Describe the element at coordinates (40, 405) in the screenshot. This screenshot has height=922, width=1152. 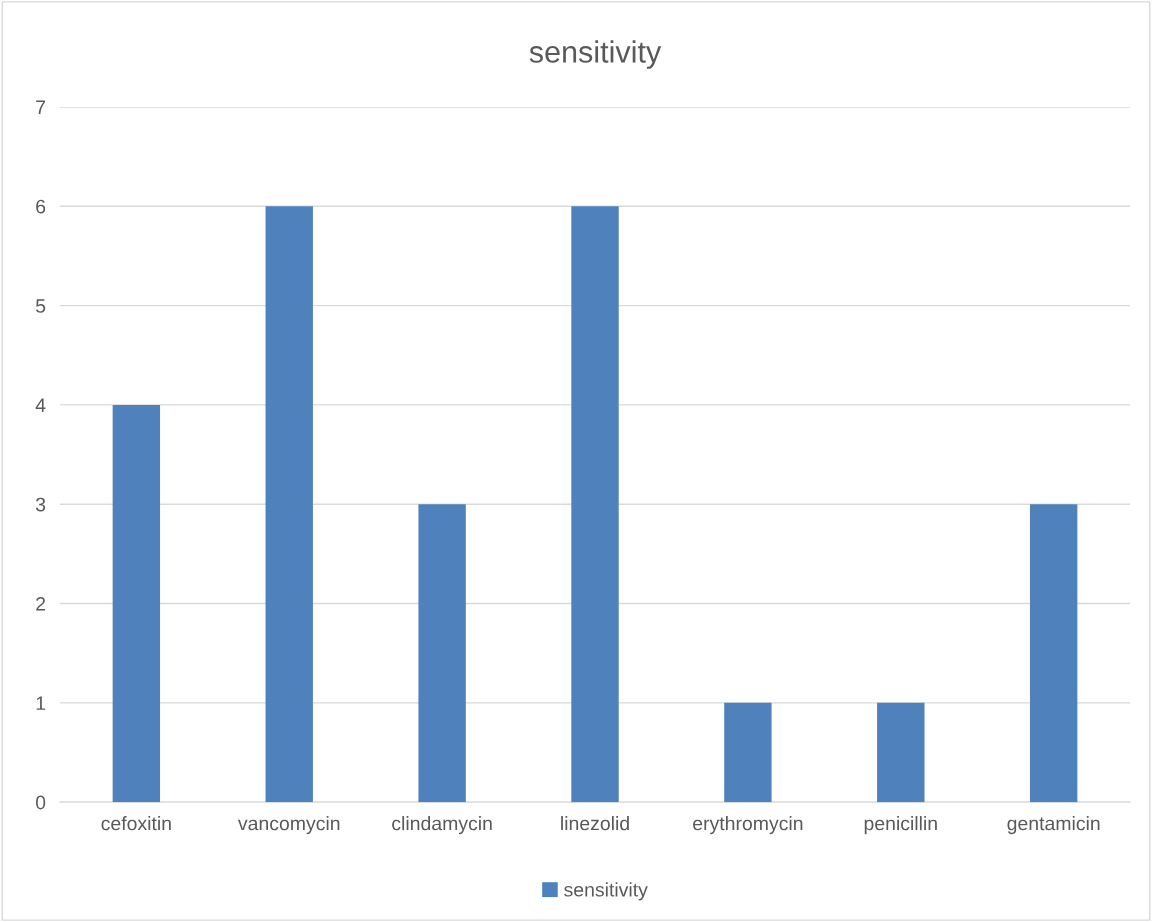
I see `y-tick-label: 4` at that location.